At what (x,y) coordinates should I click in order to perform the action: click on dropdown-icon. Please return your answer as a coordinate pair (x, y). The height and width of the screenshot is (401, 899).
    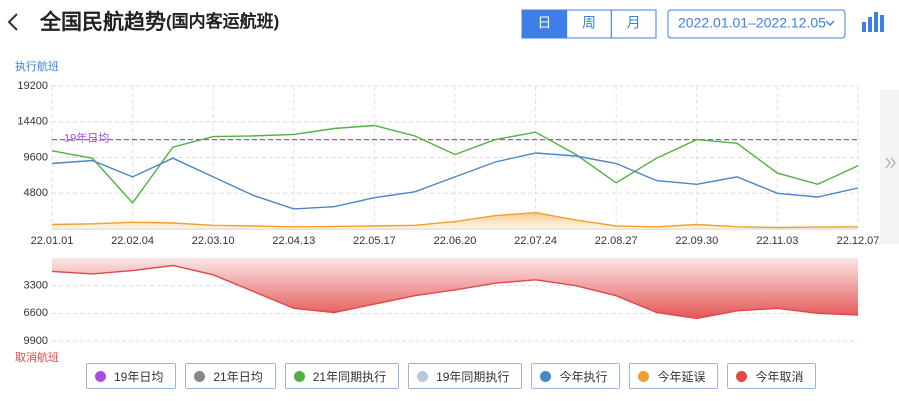
    Looking at the image, I should click on (830, 23).